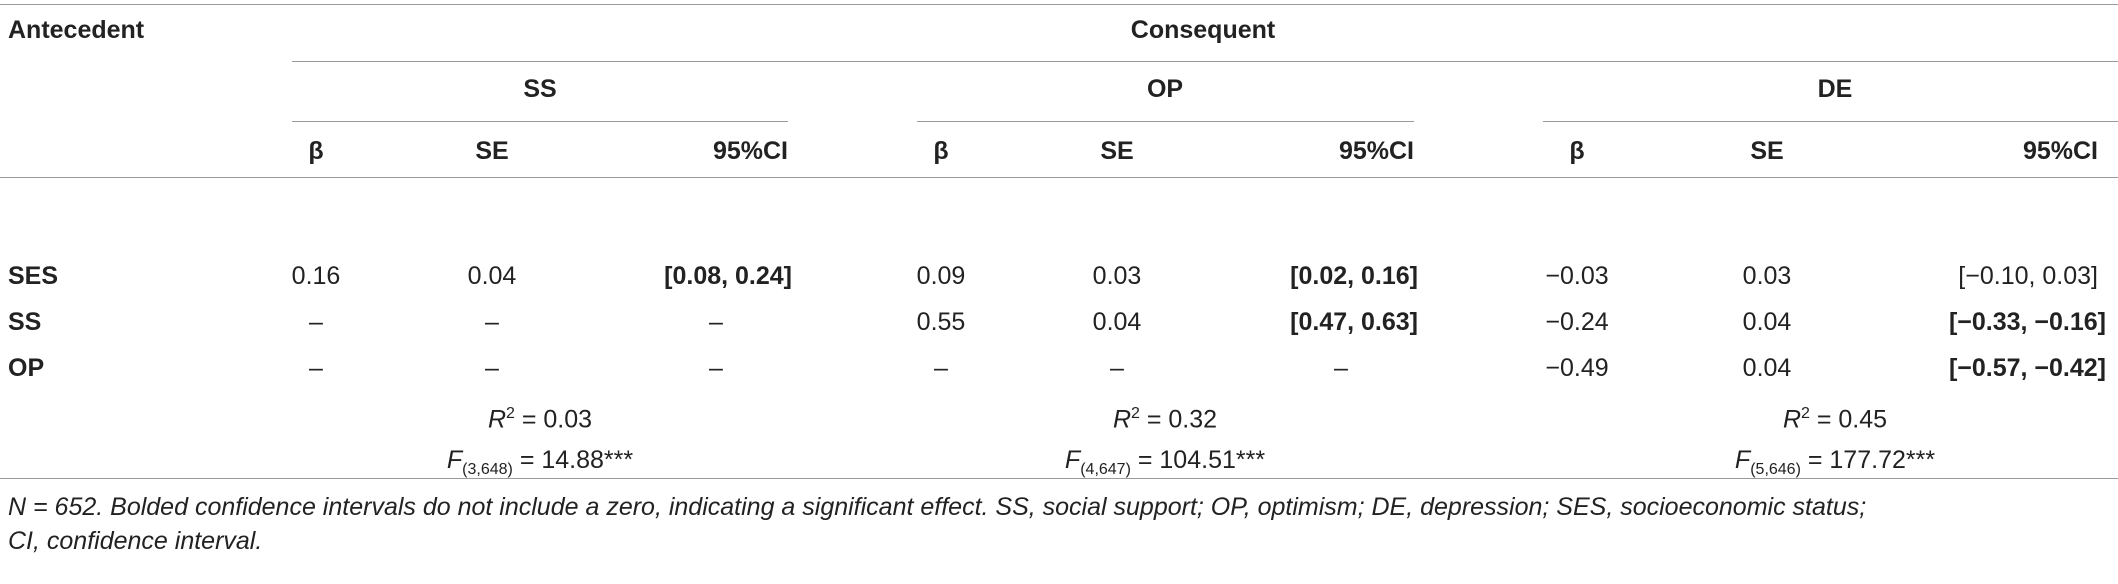  Describe the element at coordinates (454, 460) in the screenshot. I see `f-ss-symbol: F` at that location.